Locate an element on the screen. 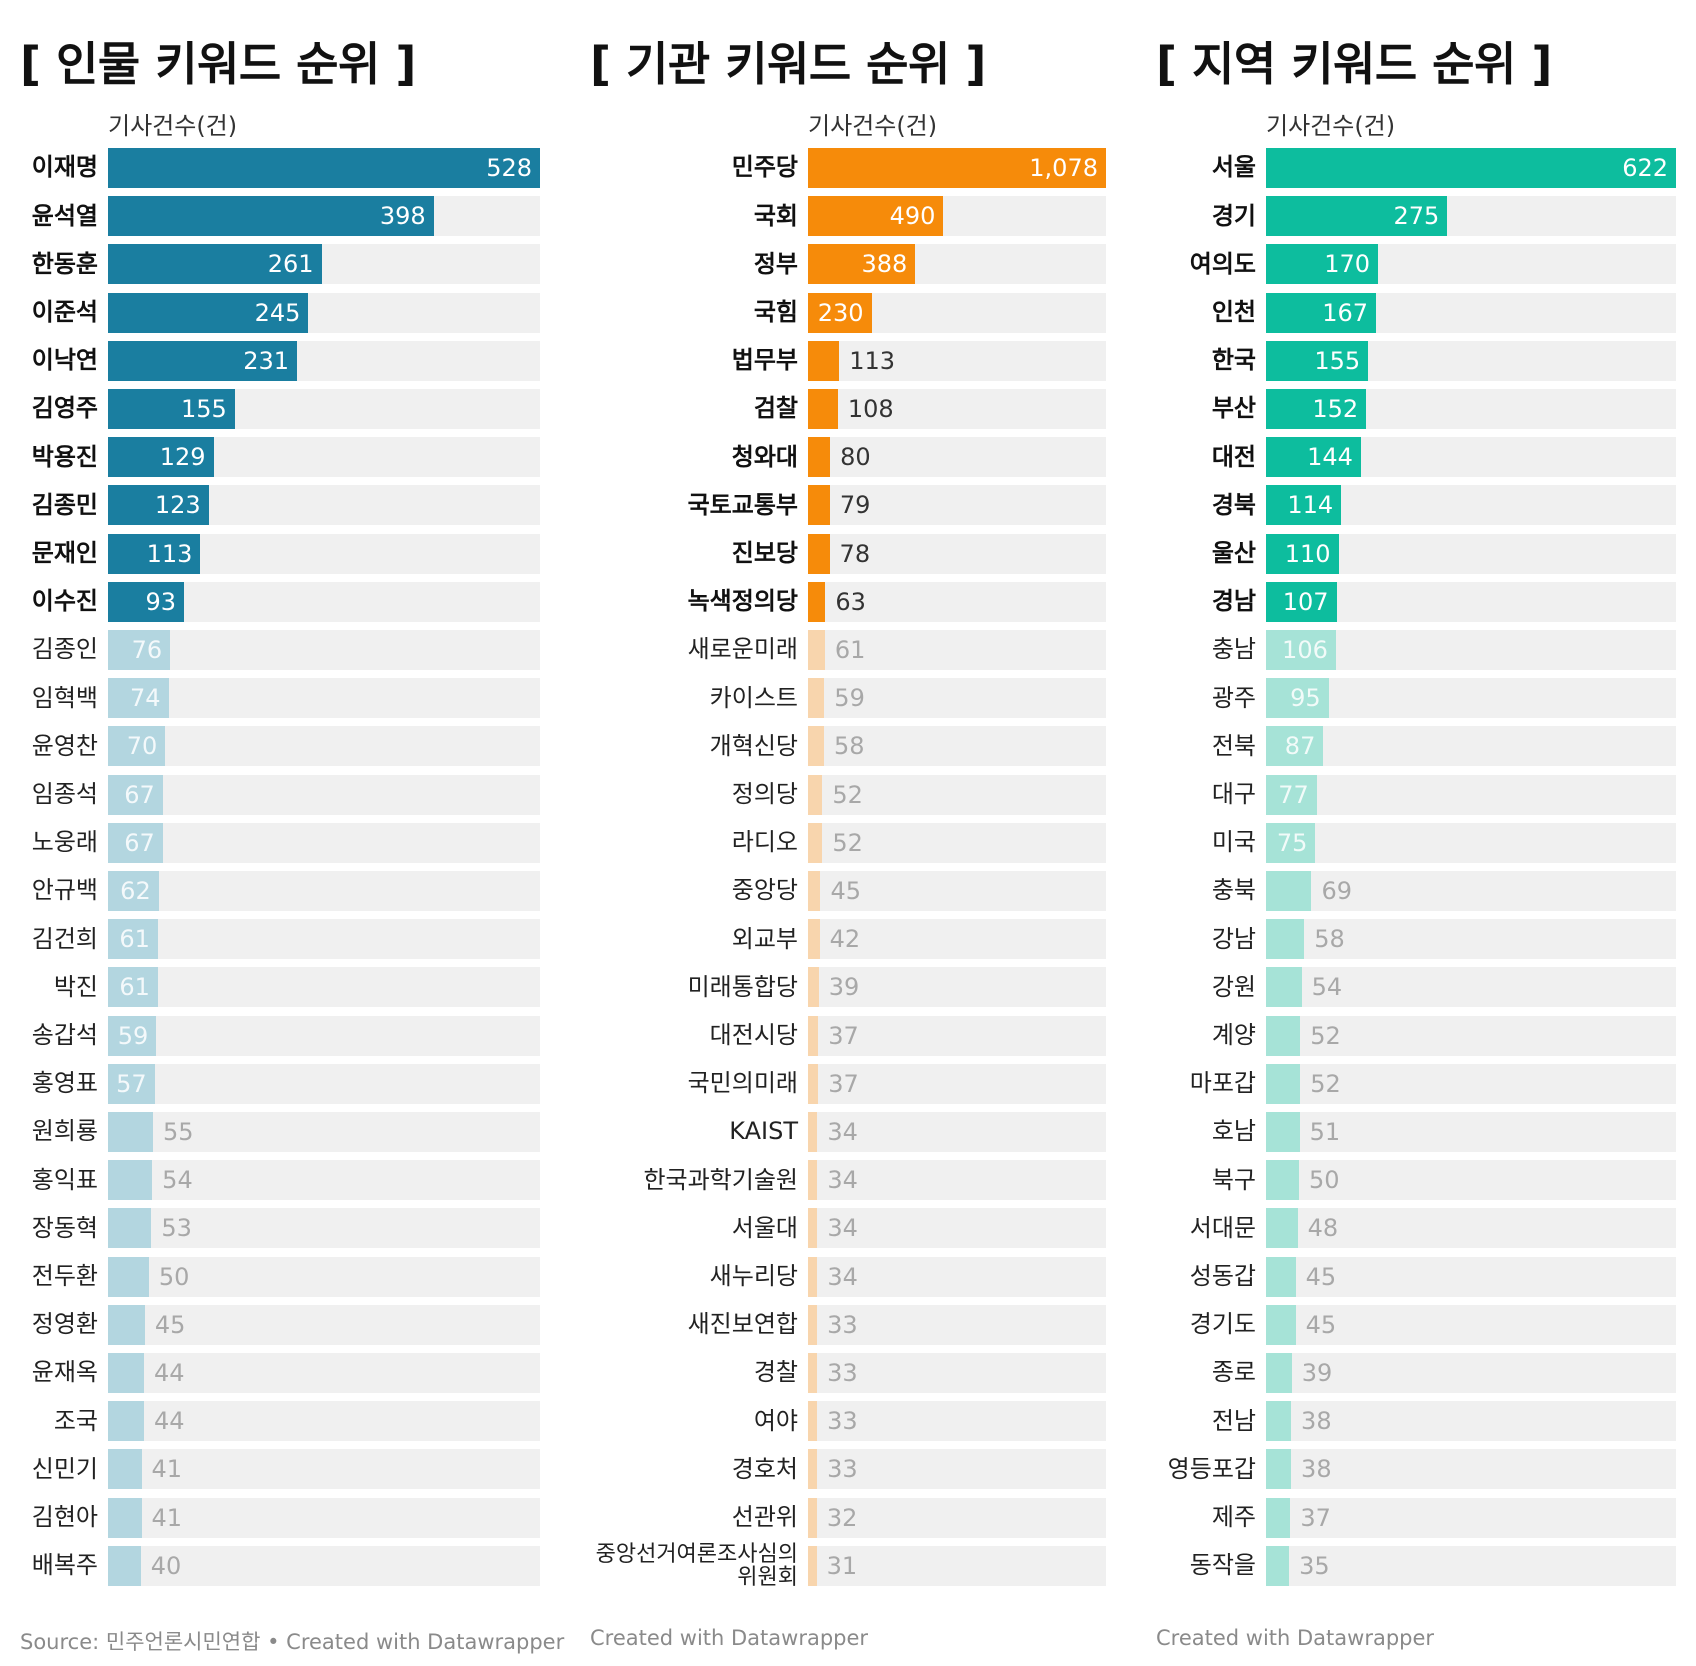  value-label: 61 is located at coordinates (850, 650).